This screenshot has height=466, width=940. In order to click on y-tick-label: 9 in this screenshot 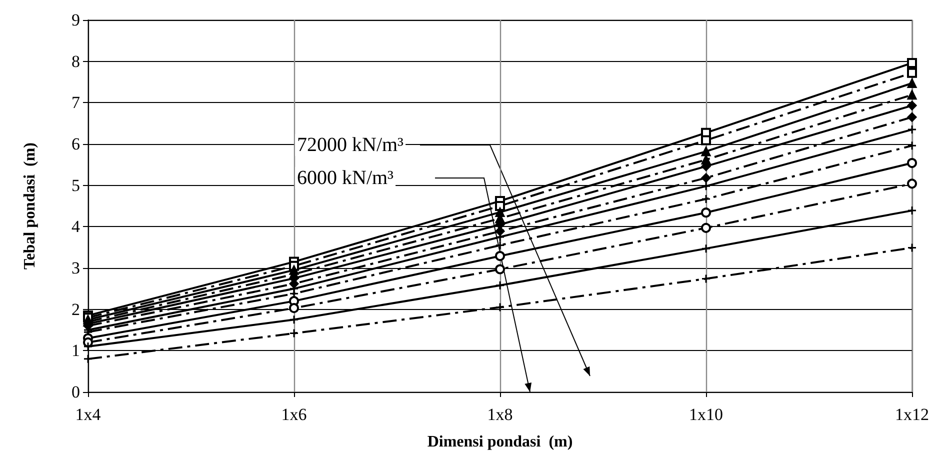, I will do `click(76, 20)`.